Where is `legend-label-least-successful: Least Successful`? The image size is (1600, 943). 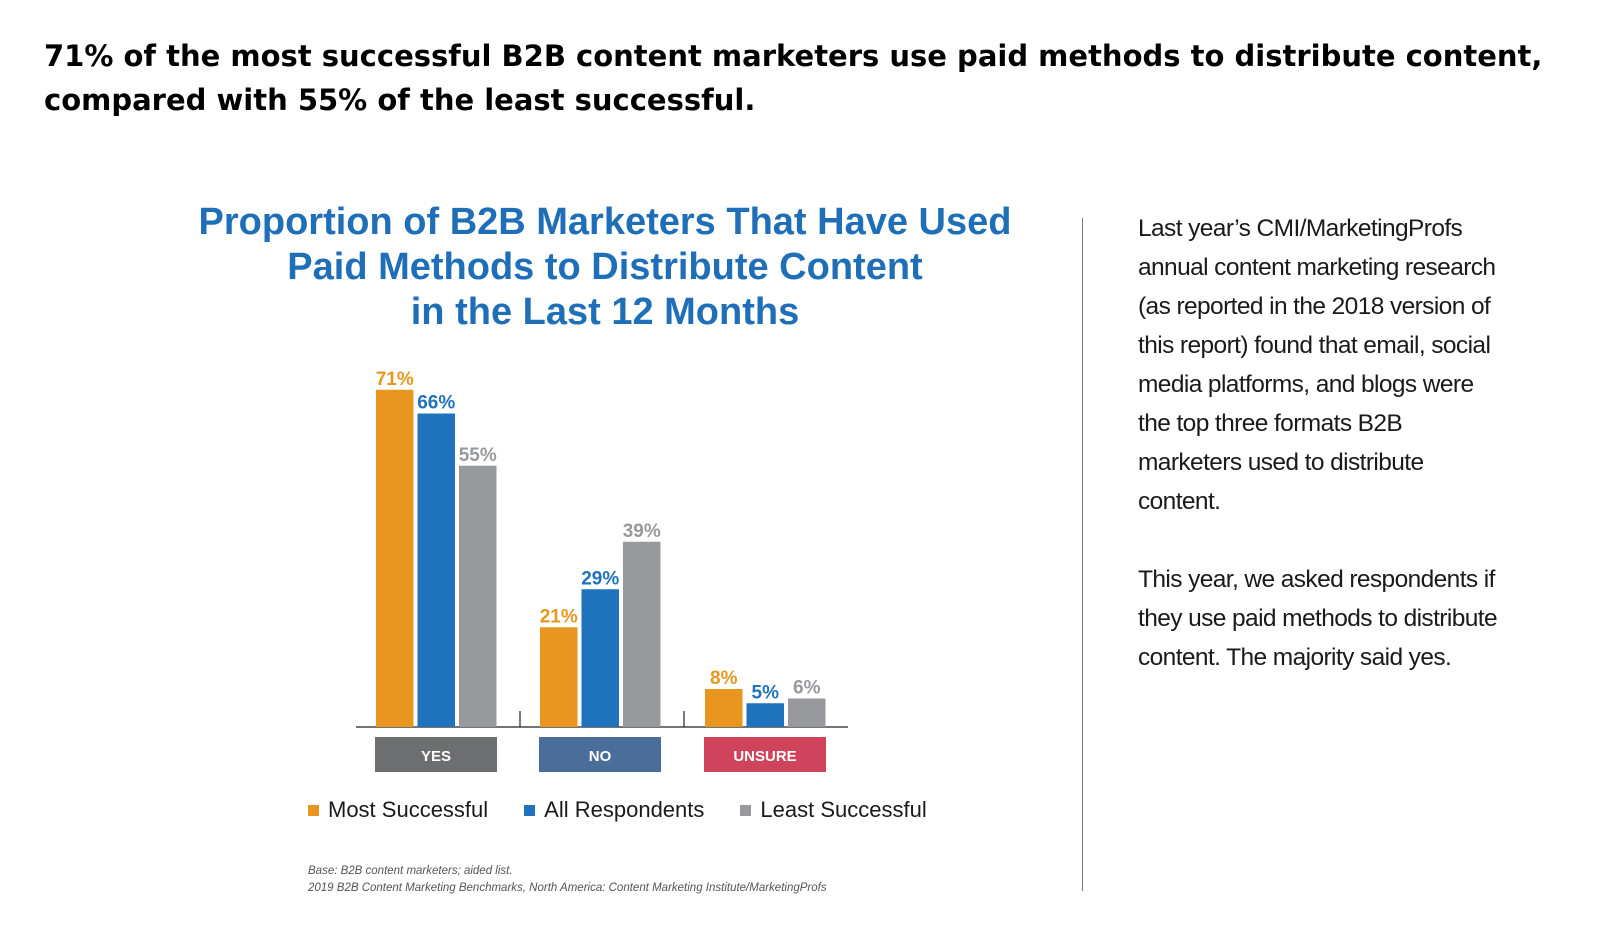
legend-label-least-successful: Least Successful is located at coordinates (843, 809).